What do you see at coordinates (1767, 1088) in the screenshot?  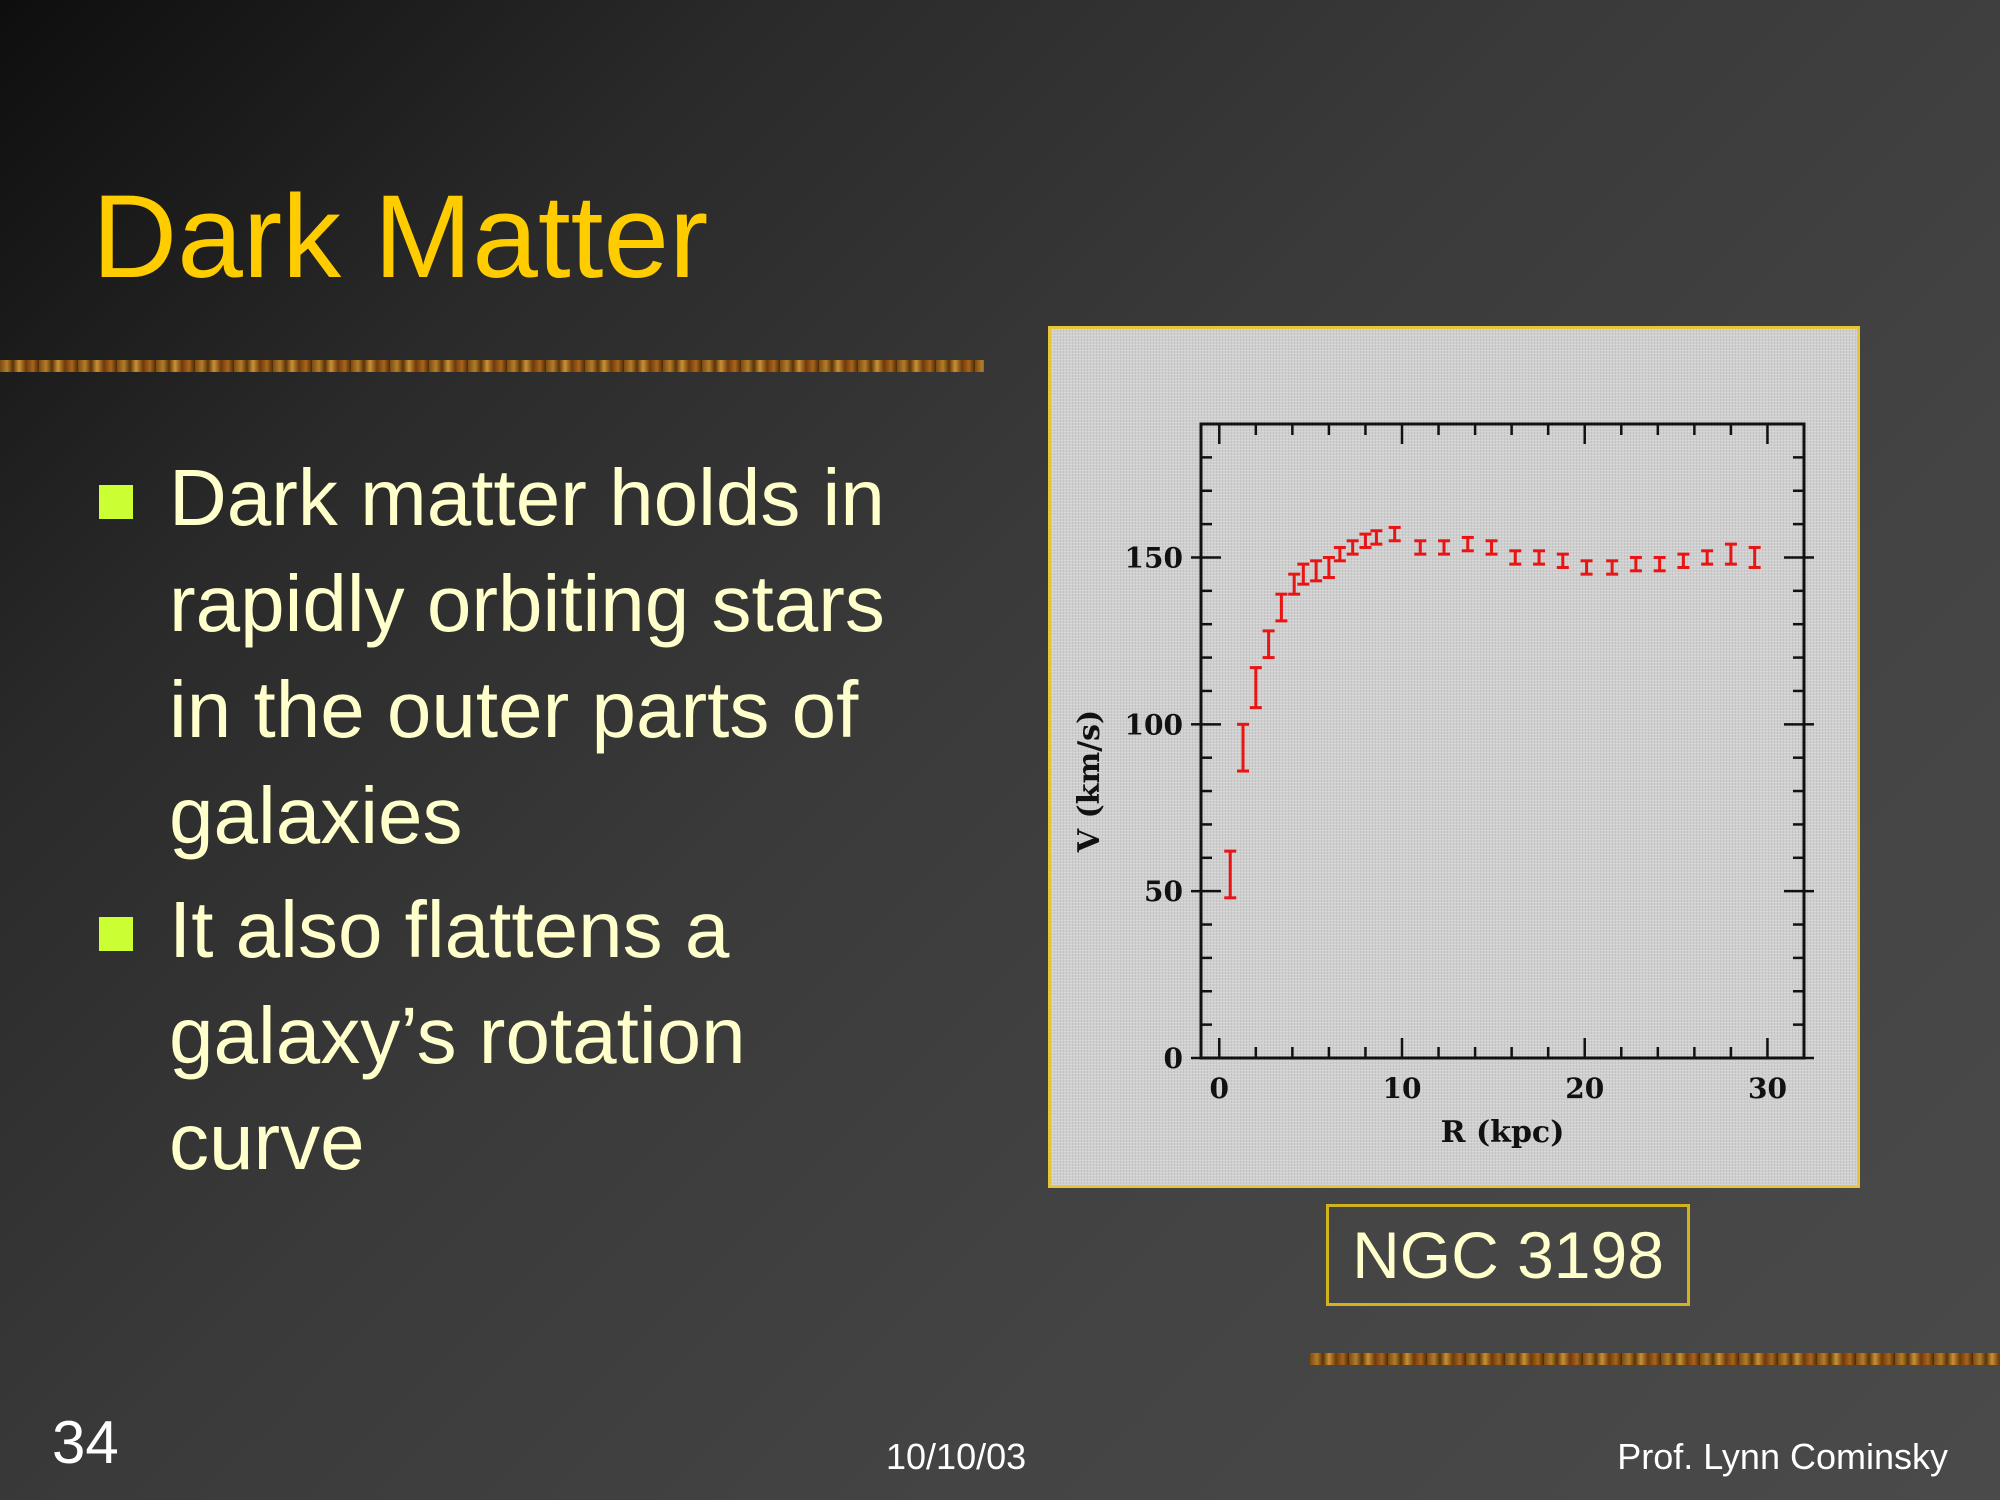 I see `x-tick-label: 30` at bounding box center [1767, 1088].